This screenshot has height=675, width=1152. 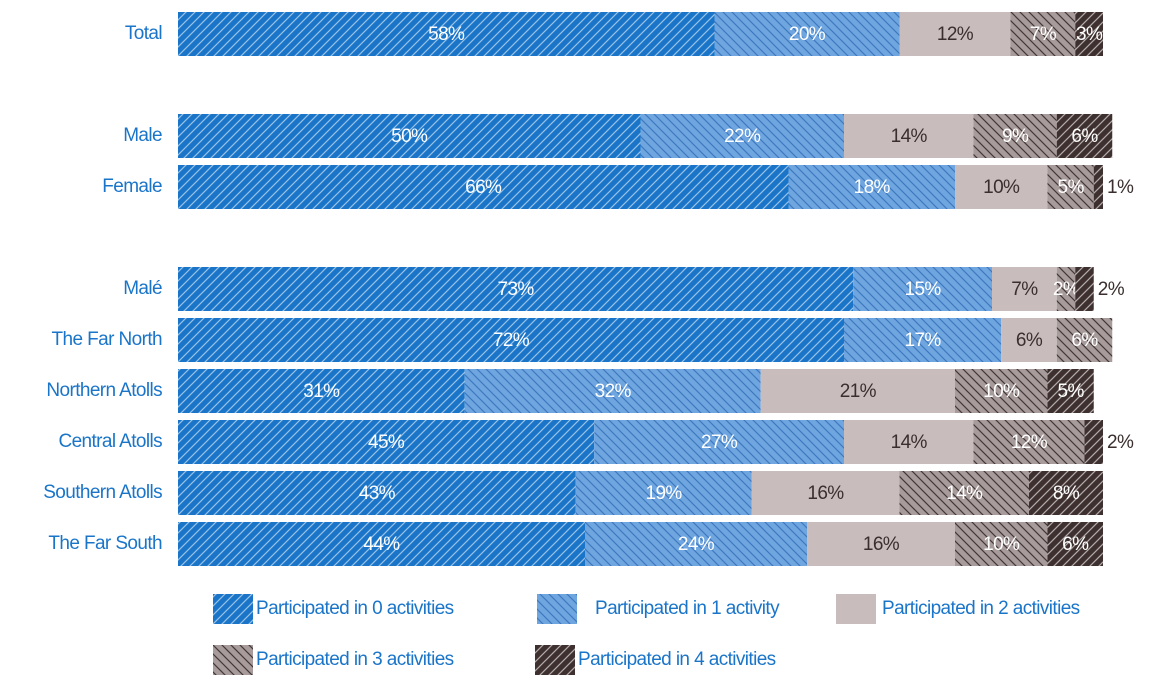 I want to click on value-label: 31%, so click(x=321, y=391).